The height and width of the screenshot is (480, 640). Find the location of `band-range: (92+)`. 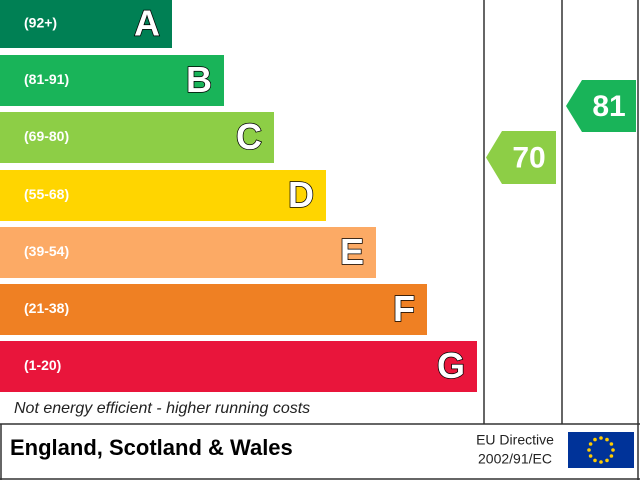

band-range: (92+) is located at coordinates (40, 23).